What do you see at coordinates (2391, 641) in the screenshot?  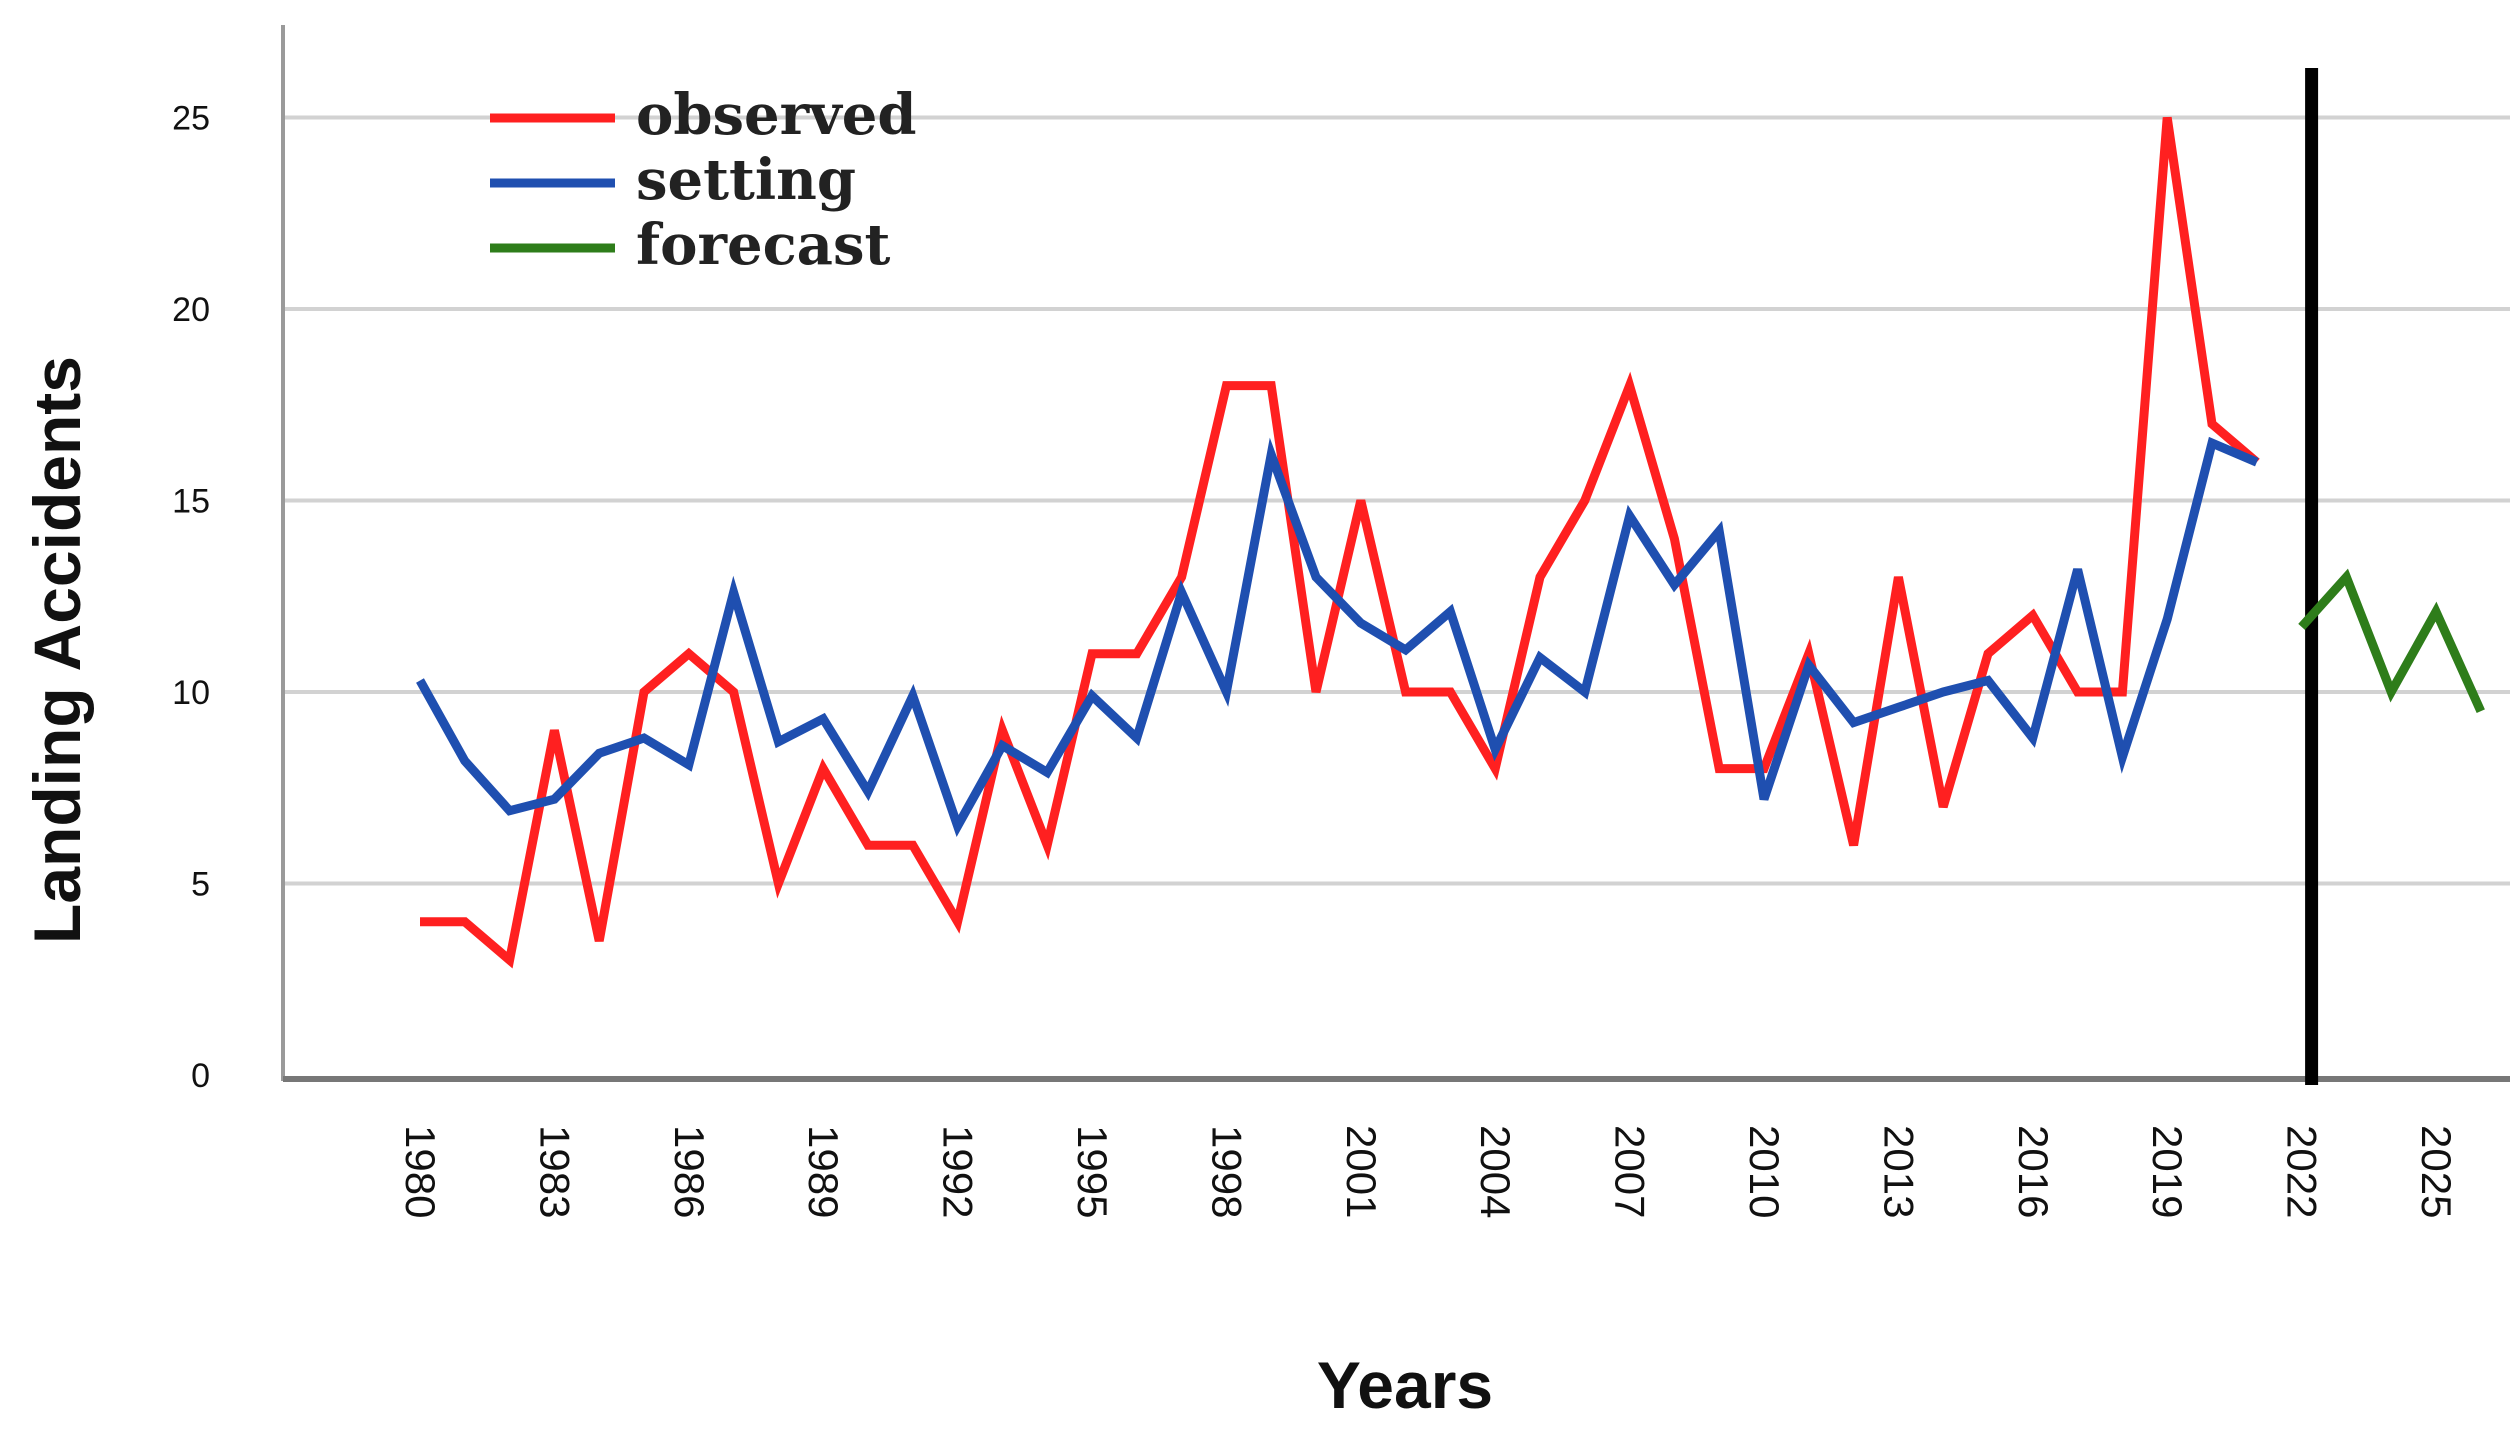 I see `series-line-forecast` at bounding box center [2391, 641].